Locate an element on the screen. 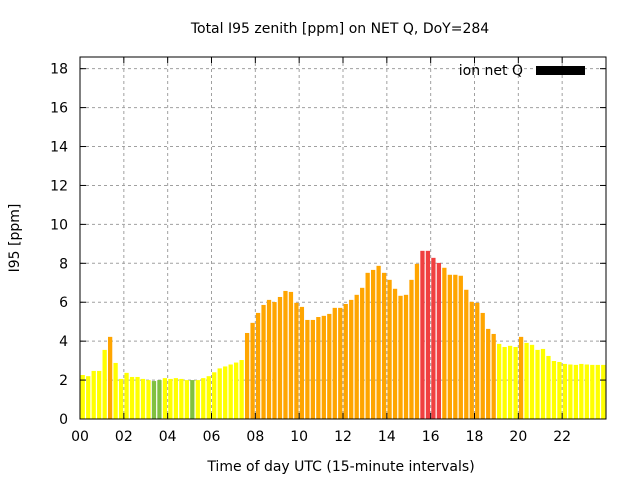 The width and height of the screenshot is (640, 484). x-tick-label: 08 is located at coordinates (255, 437).